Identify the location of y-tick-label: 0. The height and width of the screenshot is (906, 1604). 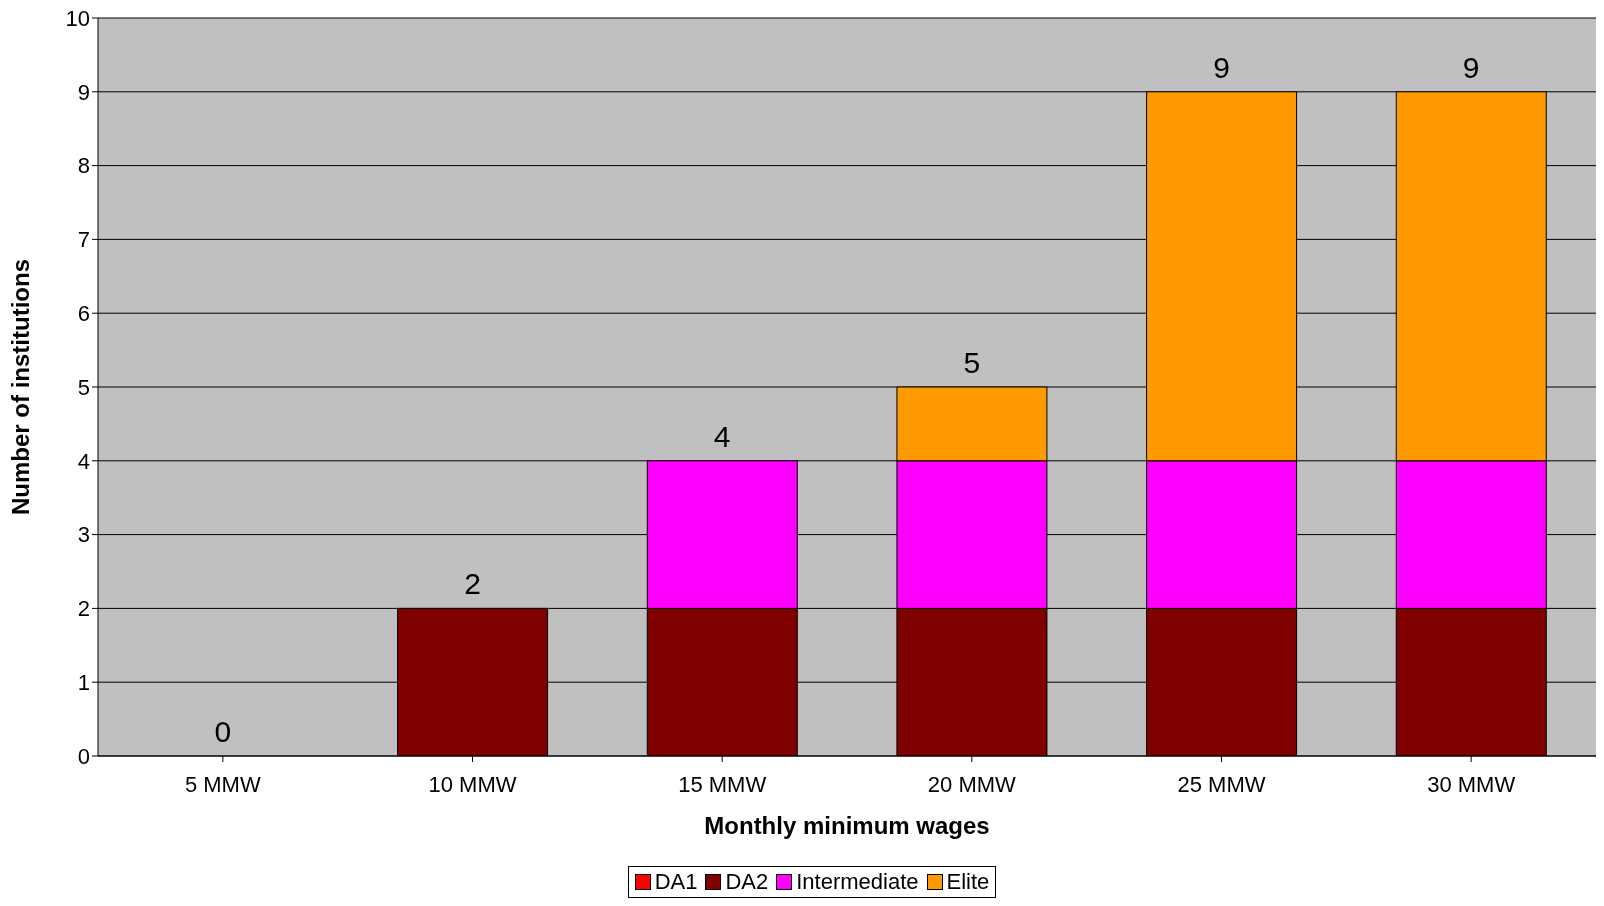
(83, 756).